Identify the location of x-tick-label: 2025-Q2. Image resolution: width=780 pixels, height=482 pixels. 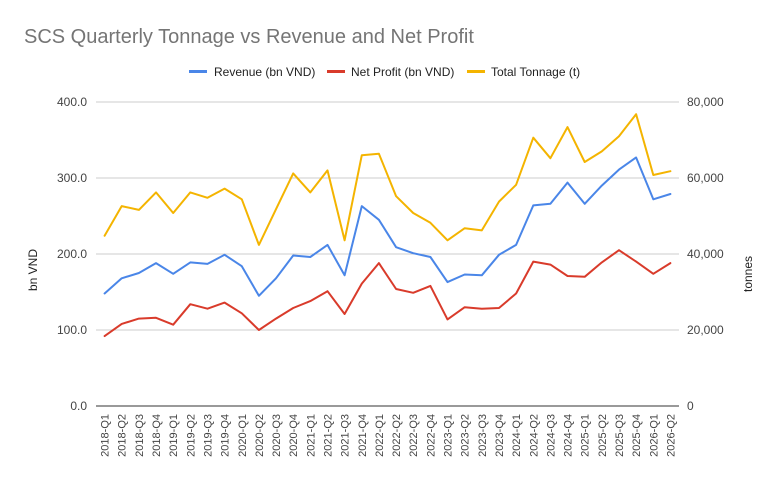
(603, 435).